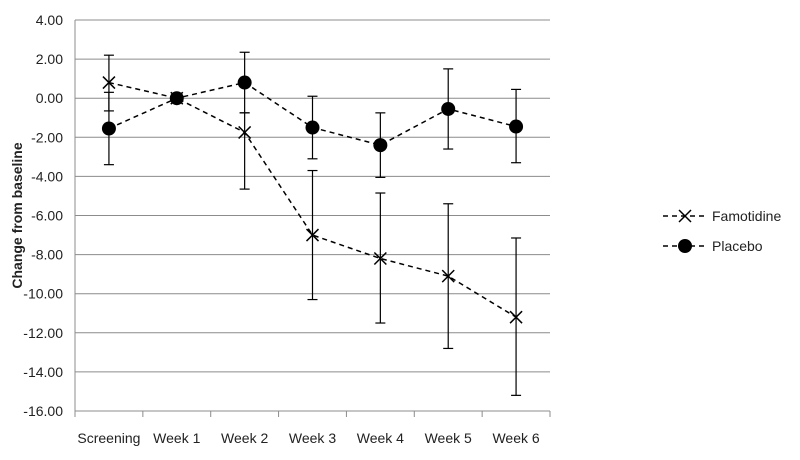  I want to click on y-tick-label: -8.00, so click(47, 255).